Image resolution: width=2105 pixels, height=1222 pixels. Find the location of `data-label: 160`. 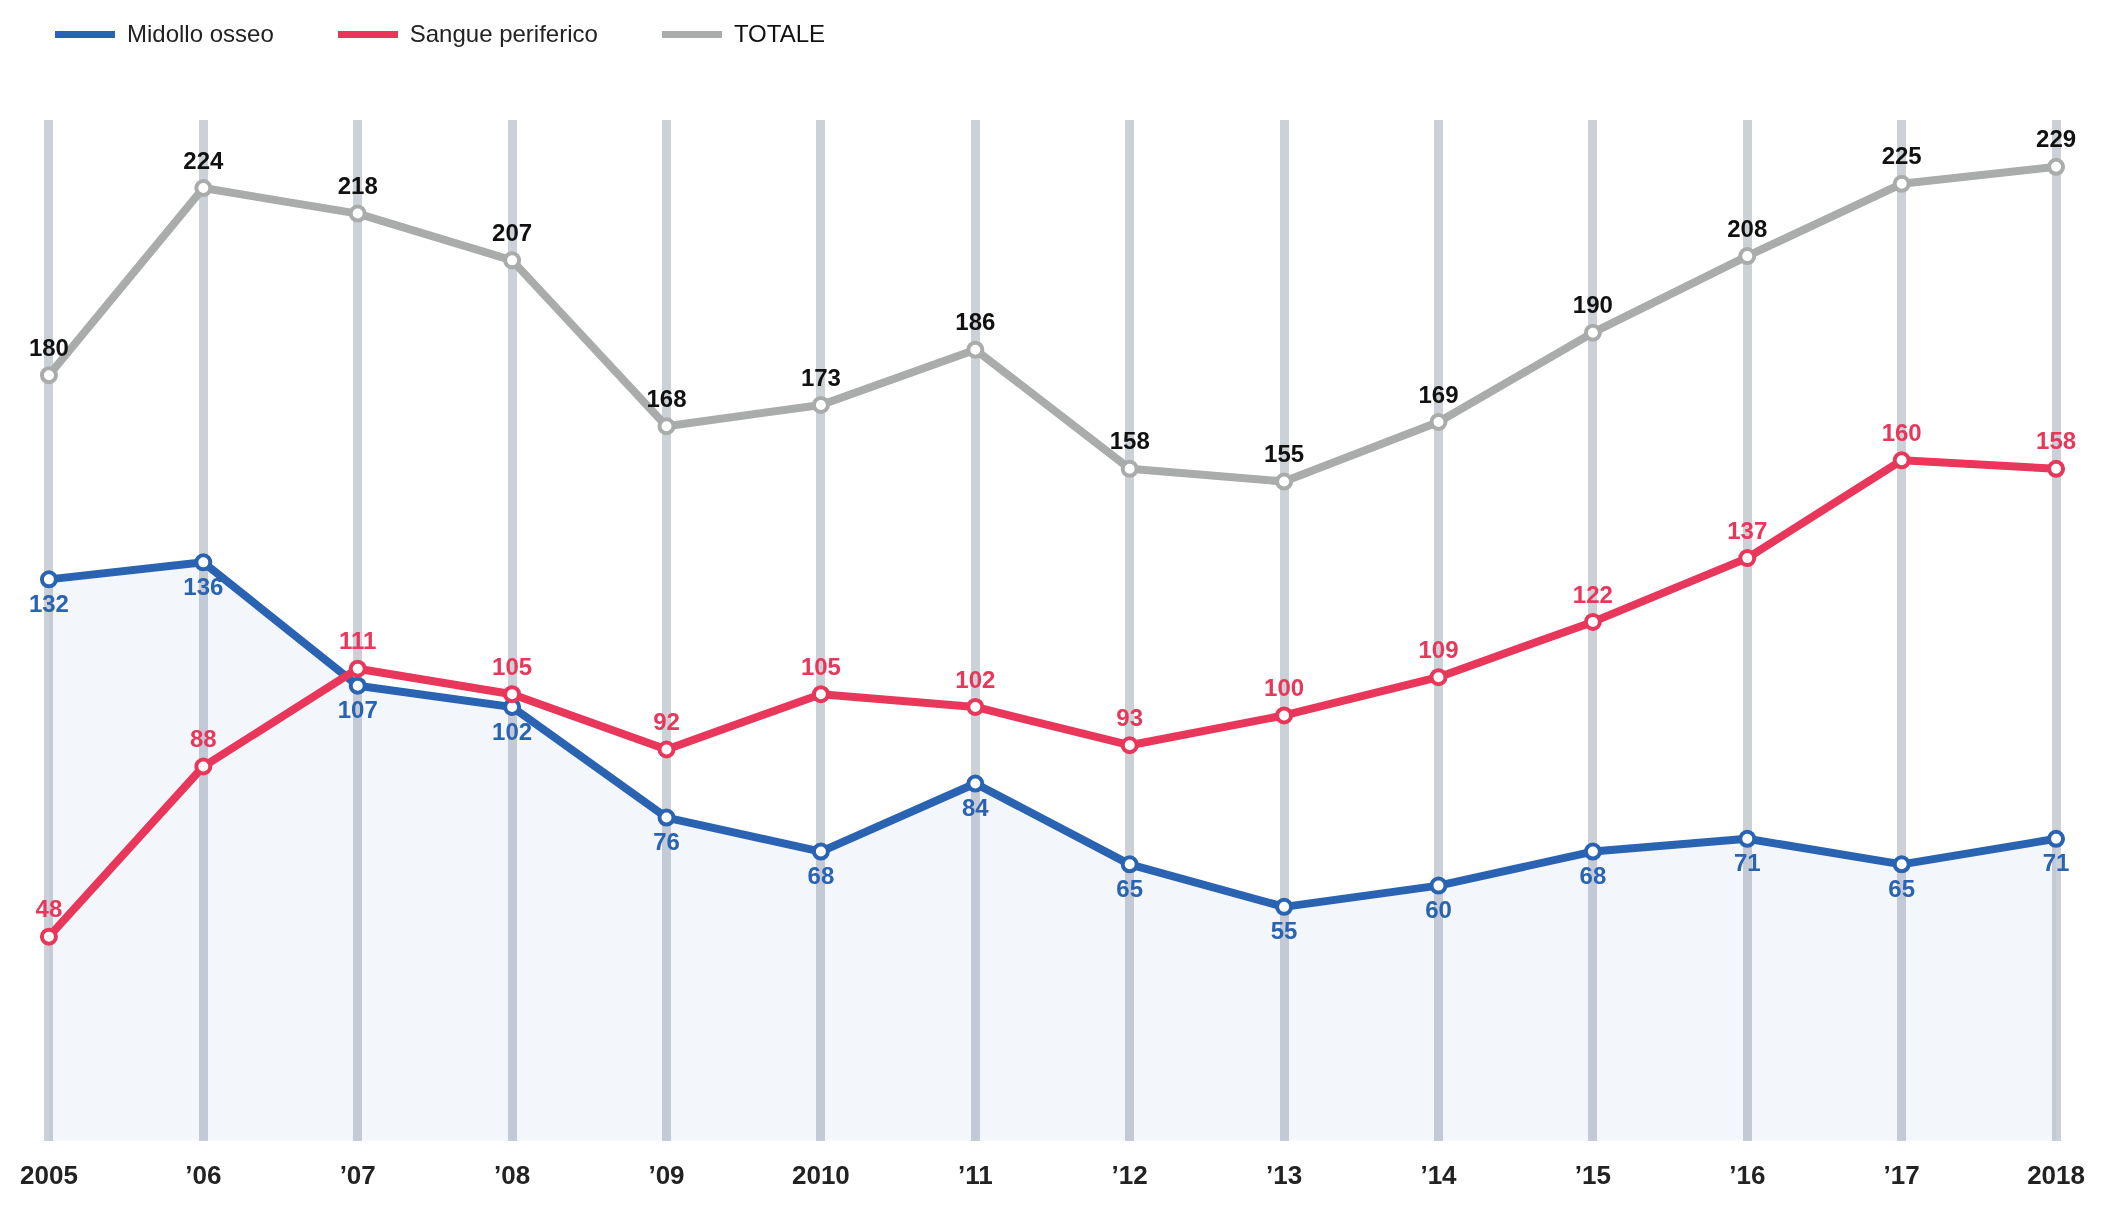

data-label: 160 is located at coordinates (1901, 432).